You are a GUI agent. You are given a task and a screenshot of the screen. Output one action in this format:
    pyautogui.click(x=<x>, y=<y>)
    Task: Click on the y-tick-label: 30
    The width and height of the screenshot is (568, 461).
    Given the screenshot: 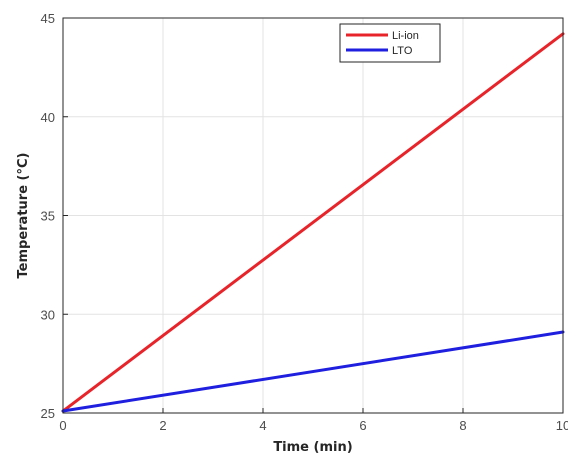 What is the action you would take?
    pyautogui.click(x=48, y=314)
    